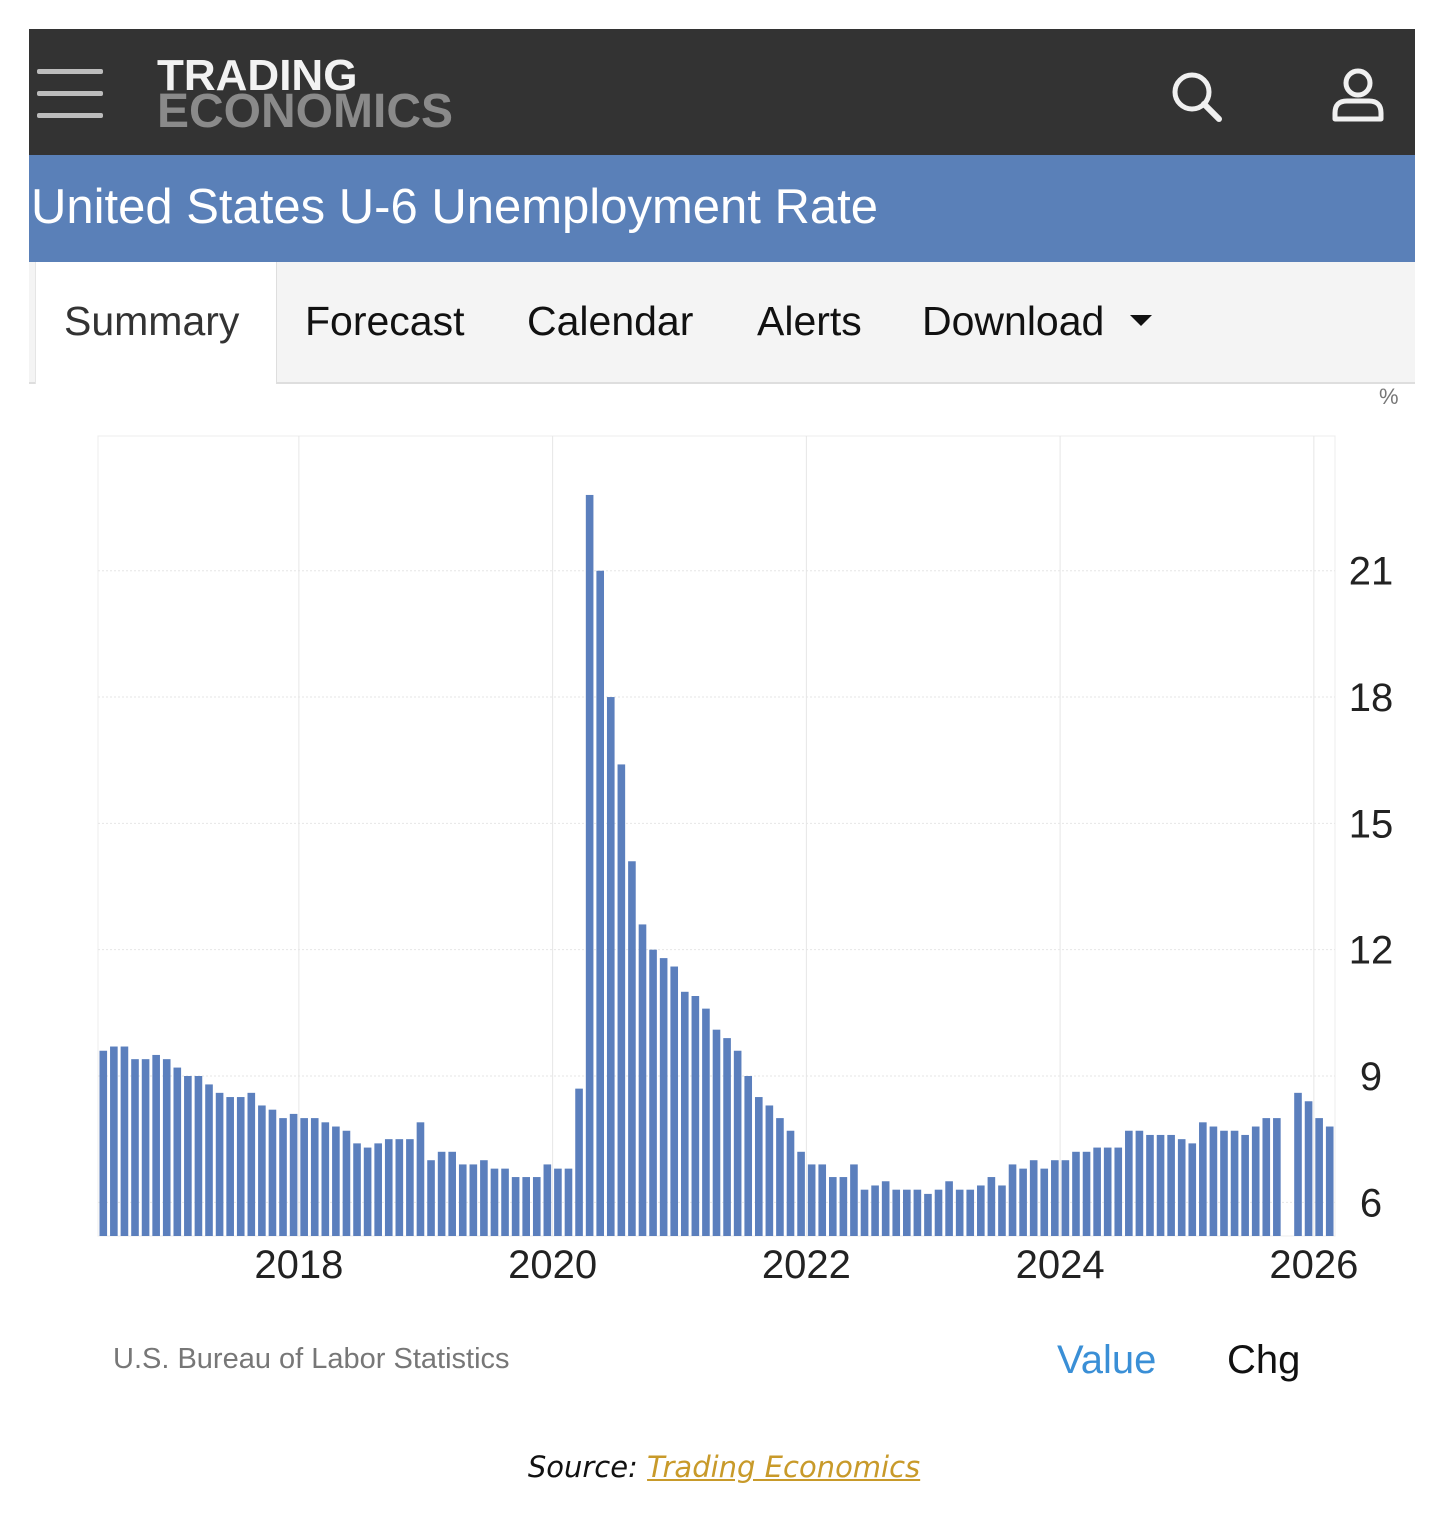 This screenshot has width=1448, height=1520. What do you see at coordinates (385, 321) in the screenshot?
I see `tab-forecast: Forecast` at bounding box center [385, 321].